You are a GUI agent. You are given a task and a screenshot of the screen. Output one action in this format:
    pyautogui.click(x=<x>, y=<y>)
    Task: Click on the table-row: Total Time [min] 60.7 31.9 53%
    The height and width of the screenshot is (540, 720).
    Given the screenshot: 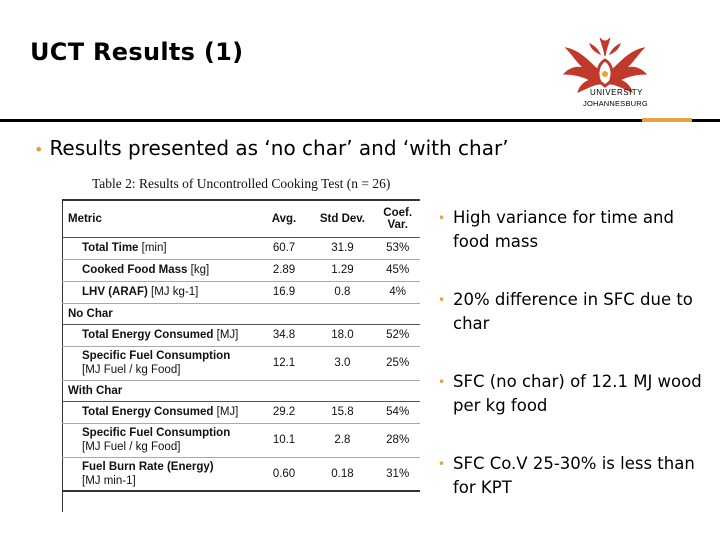 What is the action you would take?
    pyautogui.click(x=241, y=248)
    